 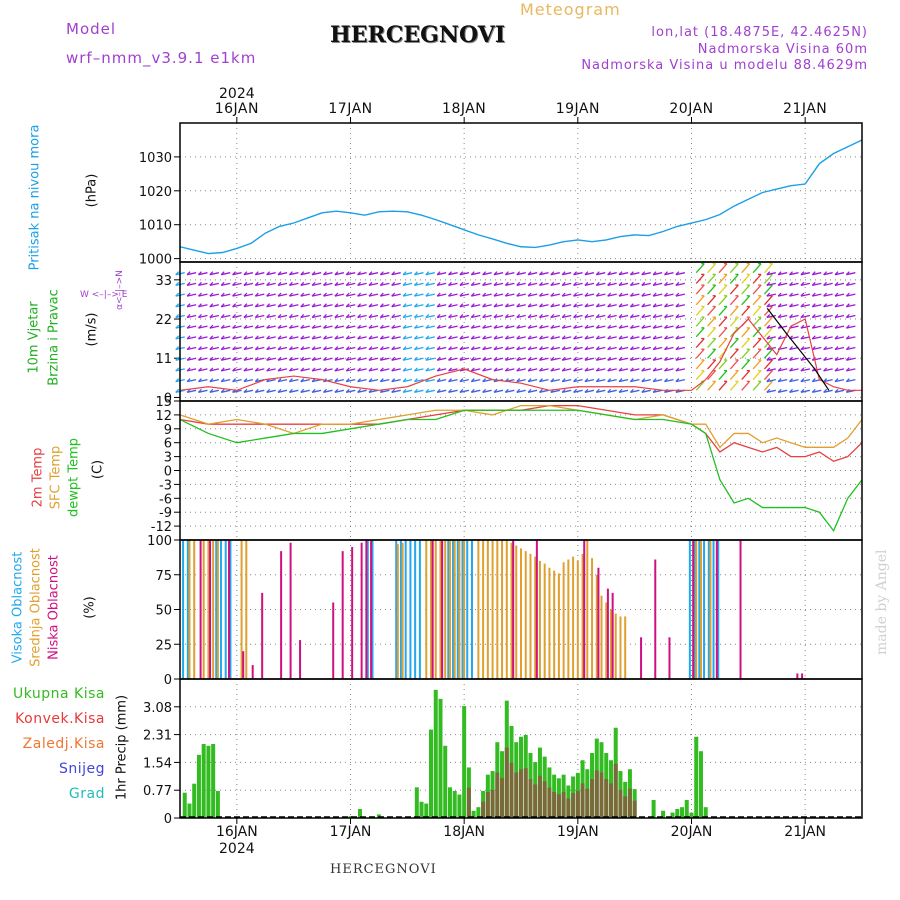 What do you see at coordinates (168, 444) in the screenshot?
I see `temp-ytick-label: 6` at bounding box center [168, 444].